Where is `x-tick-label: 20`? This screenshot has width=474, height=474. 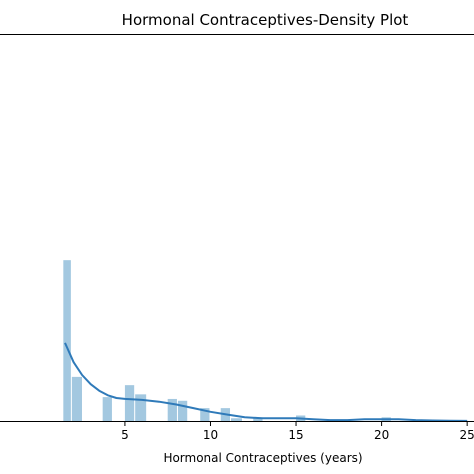 x-tick-label: 20 is located at coordinates (381, 435).